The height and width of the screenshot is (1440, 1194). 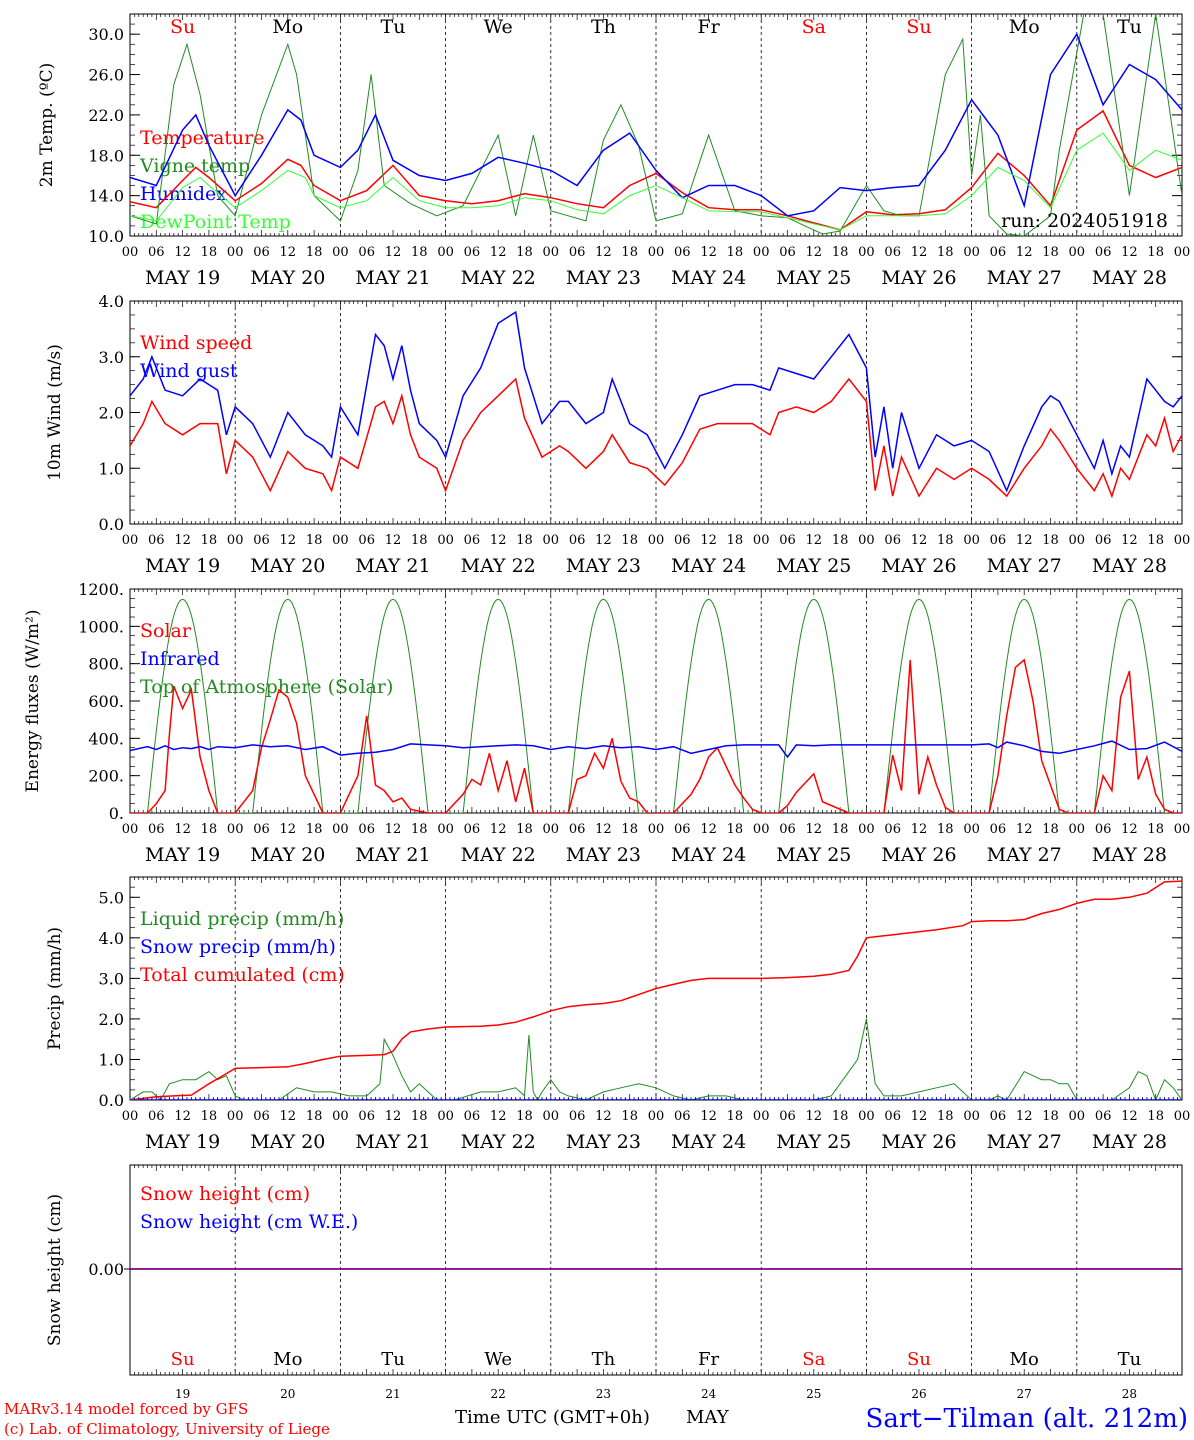 I want to click on weekday-label-top: Th, so click(x=603, y=27).